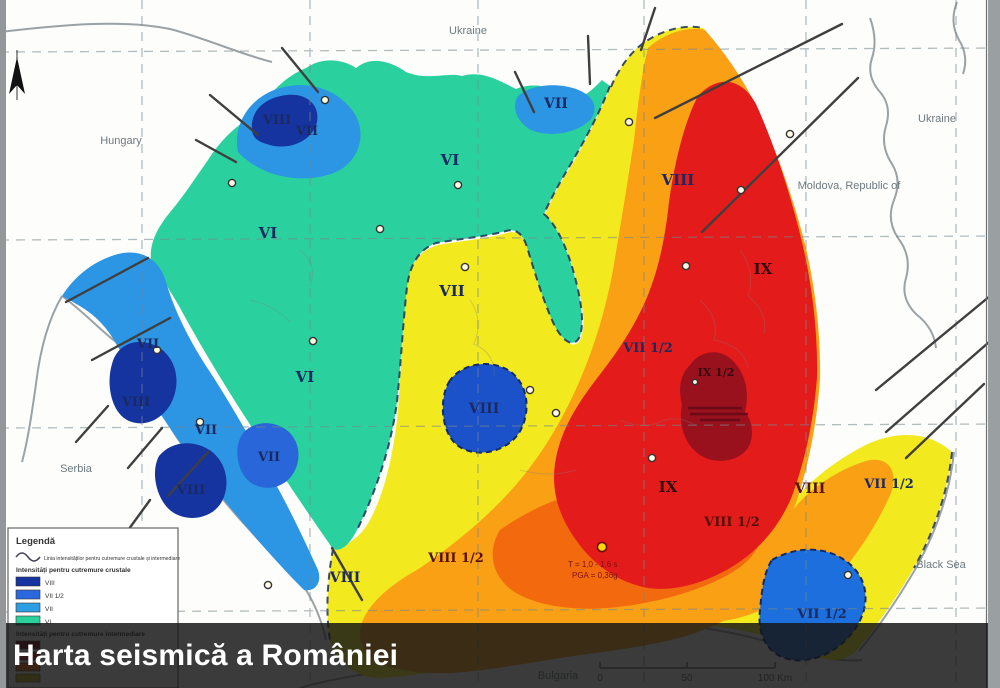 This screenshot has height=688, width=1000. What do you see at coordinates (592, 564) in the screenshot?
I see `annotation-line: T = 1,0 - 1,6 s` at bounding box center [592, 564].